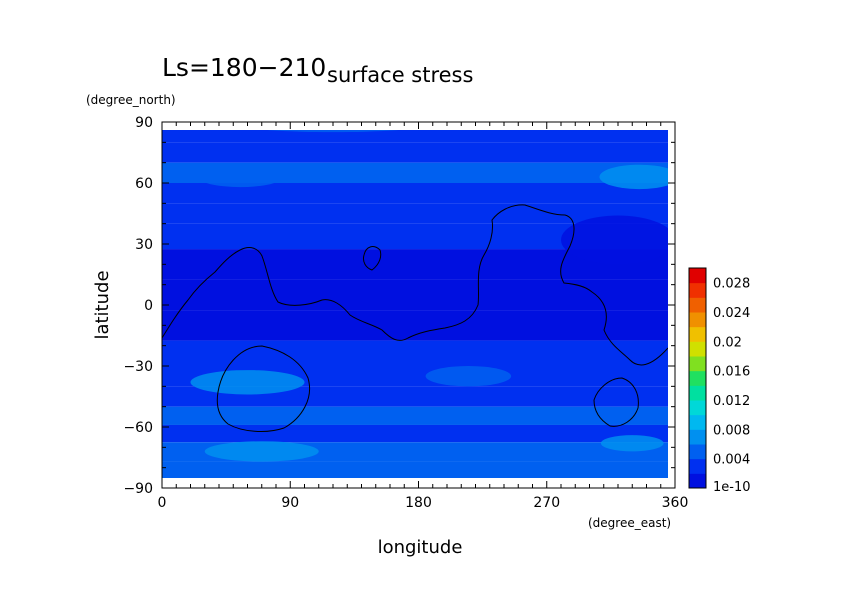 This screenshot has width=842, height=595. I want to click on colorbar-frame, so click(697, 378).